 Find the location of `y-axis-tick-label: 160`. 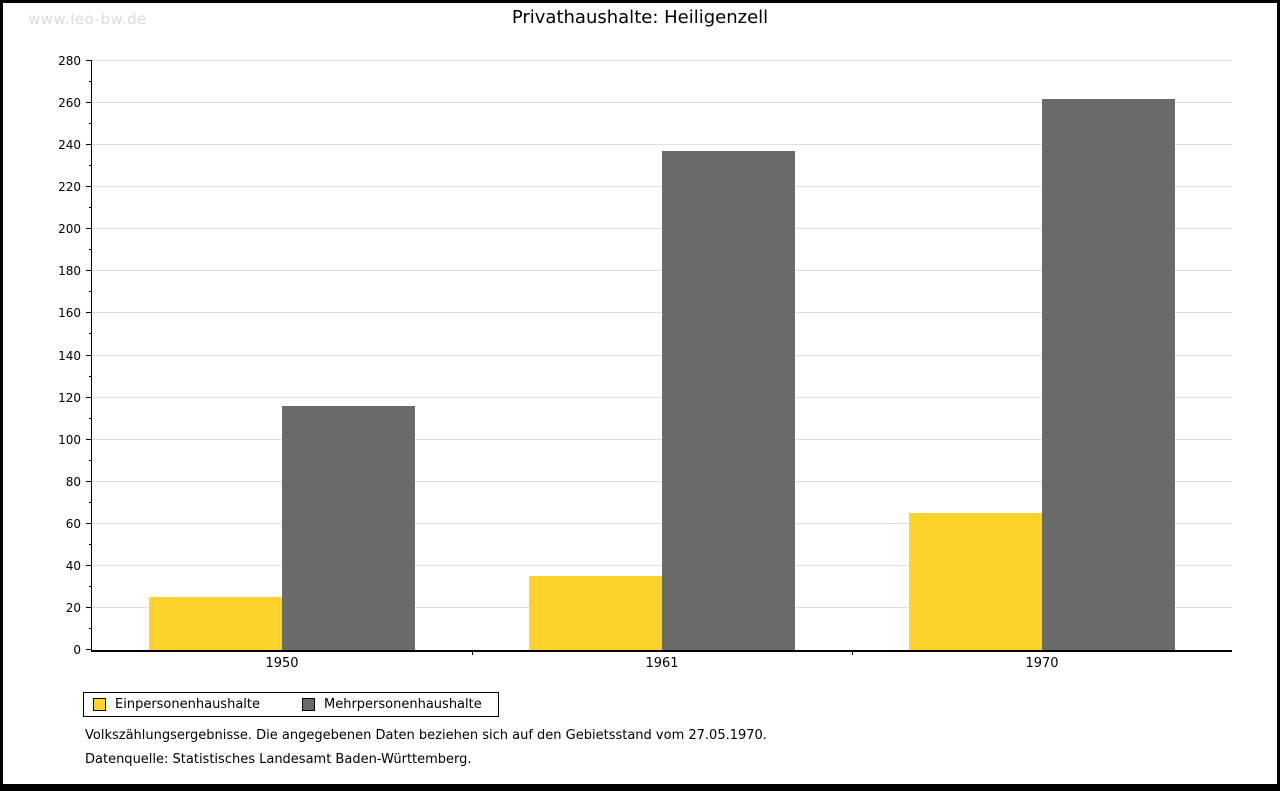

y-axis-tick-label: 160 is located at coordinates (69, 313).